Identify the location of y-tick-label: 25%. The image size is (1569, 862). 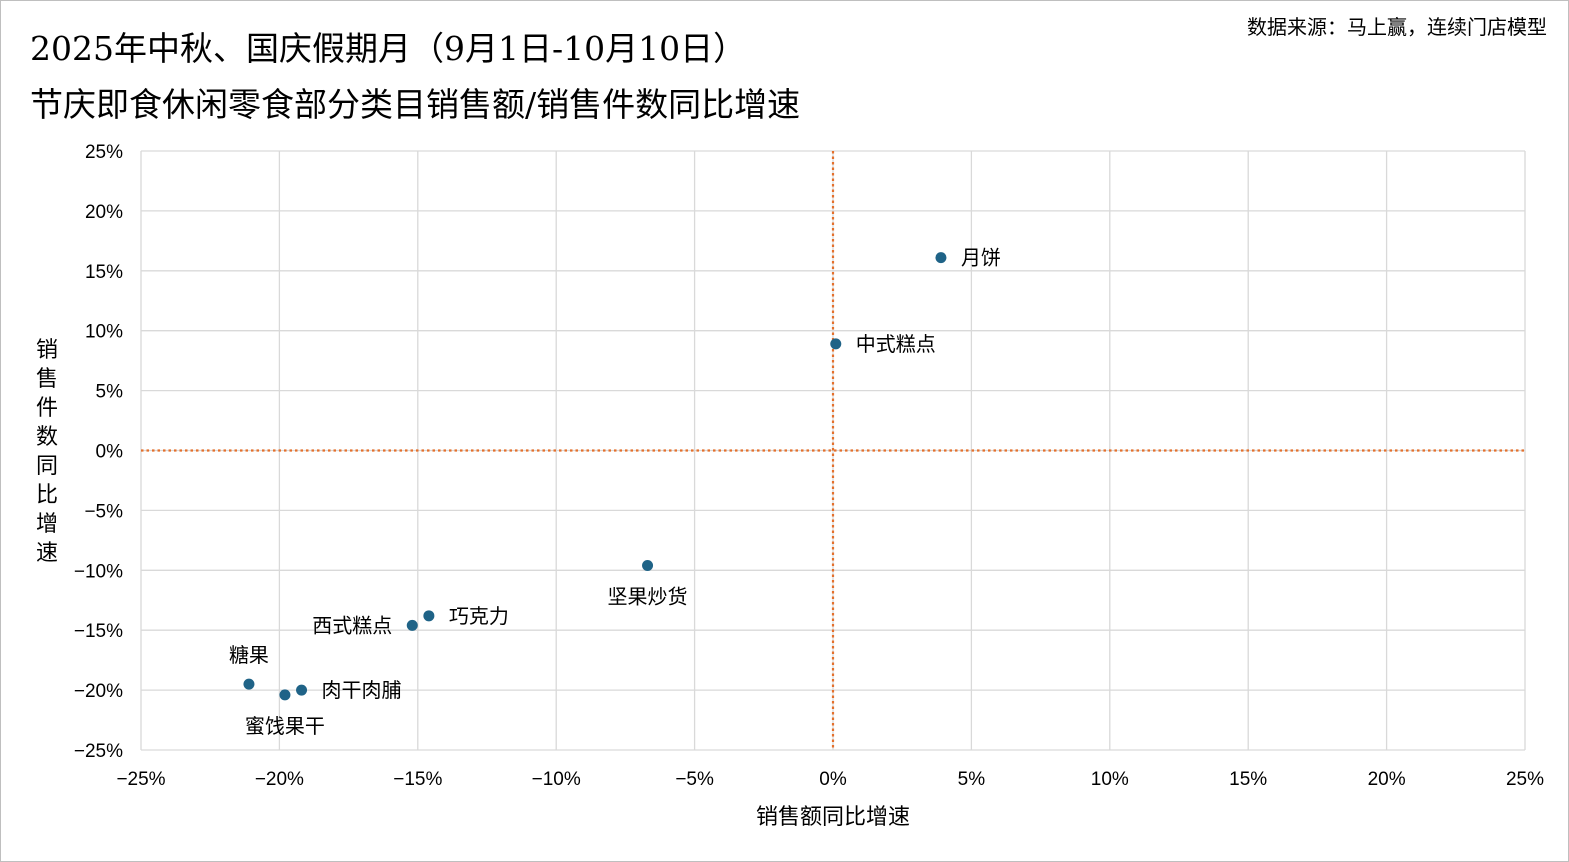
(104, 152).